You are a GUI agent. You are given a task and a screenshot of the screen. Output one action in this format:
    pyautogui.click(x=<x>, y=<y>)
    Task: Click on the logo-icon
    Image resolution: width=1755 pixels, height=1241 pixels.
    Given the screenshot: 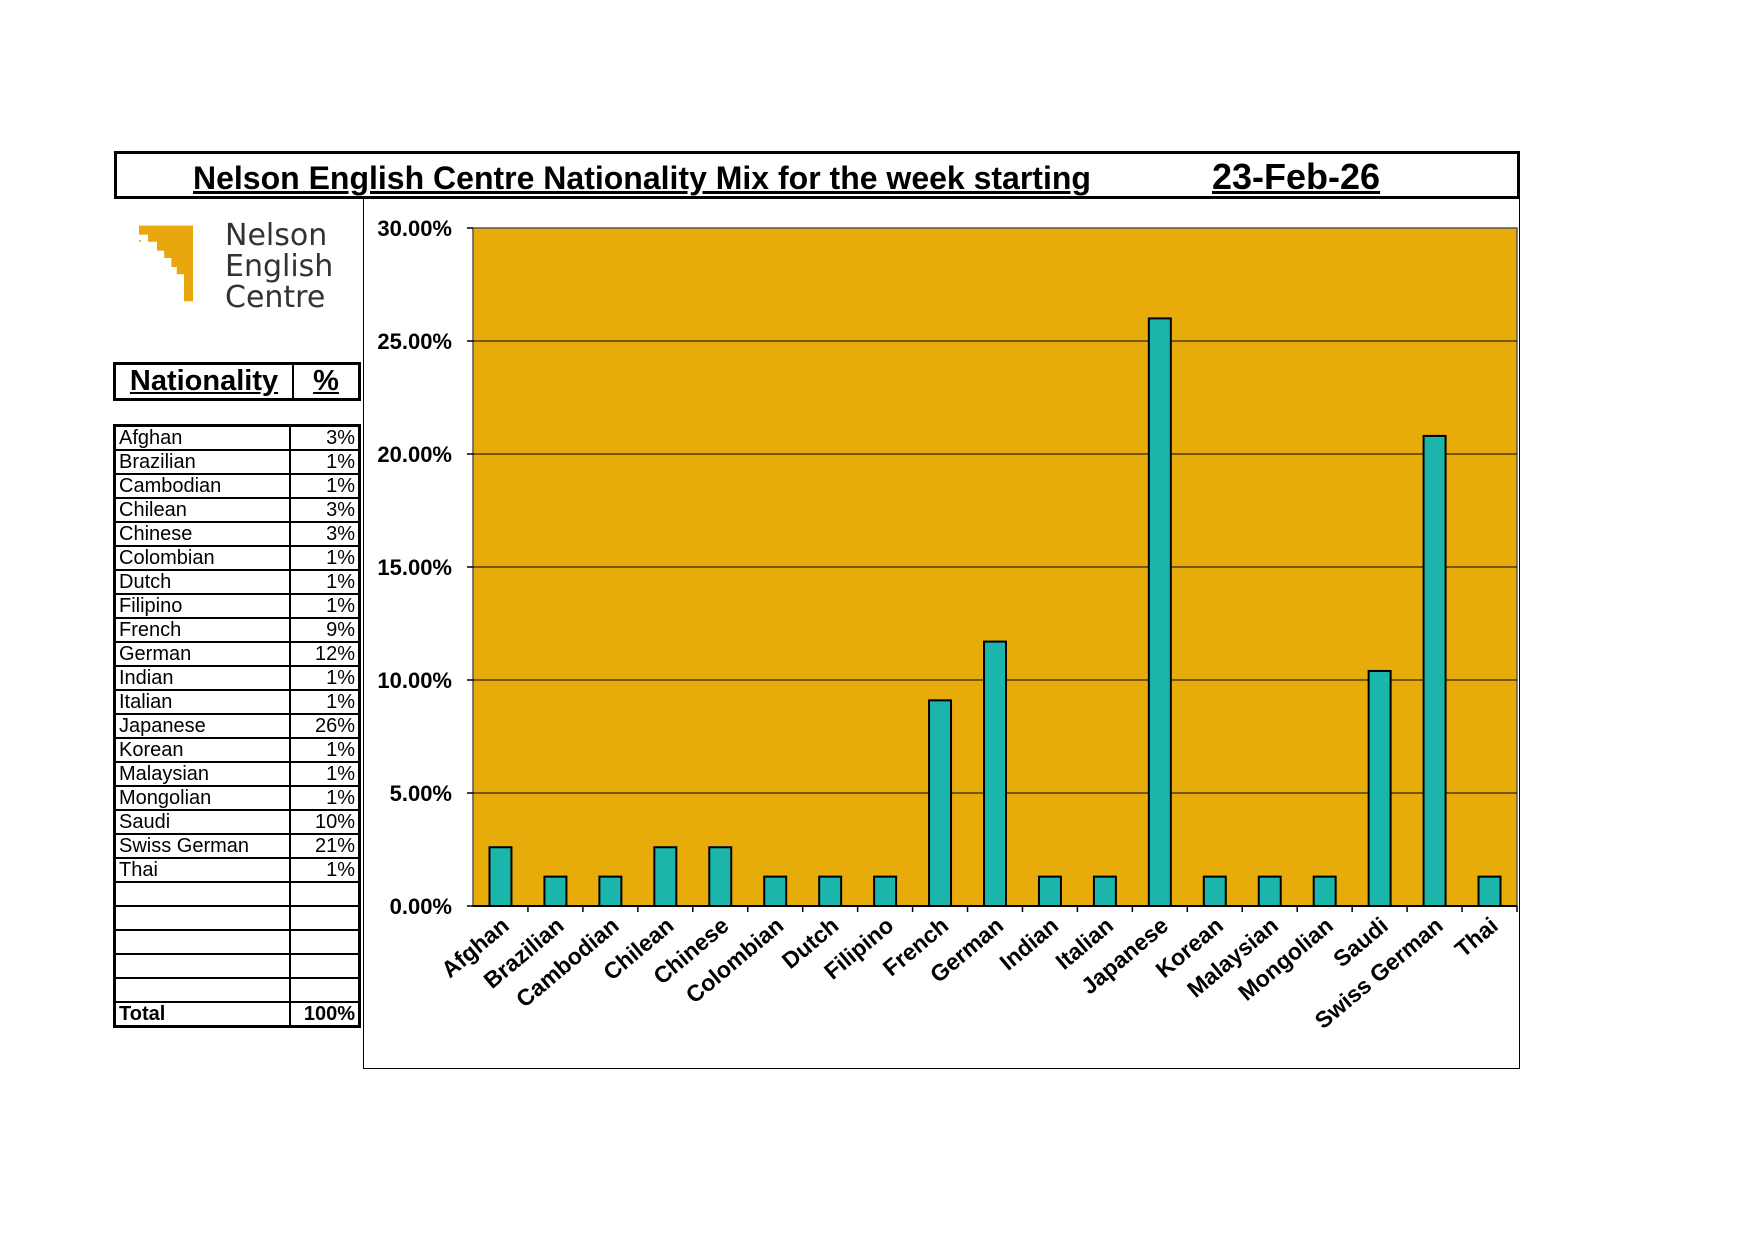 What is the action you would take?
    pyautogui.click(x=157, y=263)
    